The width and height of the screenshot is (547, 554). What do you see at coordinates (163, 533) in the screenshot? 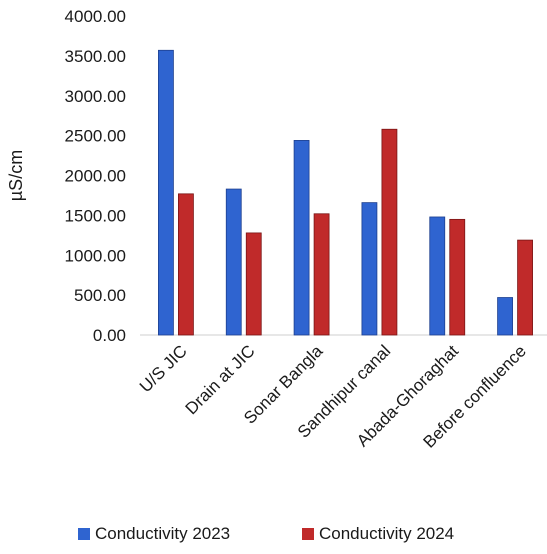
I see `legend-label-2023: Conductivity 2023` at bounding box center [163, 533].